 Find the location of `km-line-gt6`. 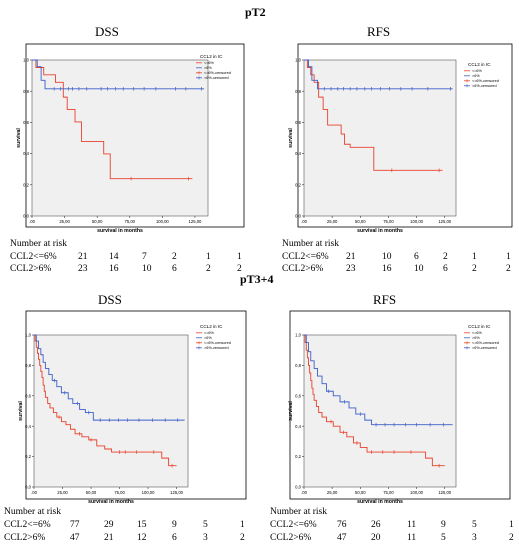

km-line-gt6 is located at coordinates (118, 74).